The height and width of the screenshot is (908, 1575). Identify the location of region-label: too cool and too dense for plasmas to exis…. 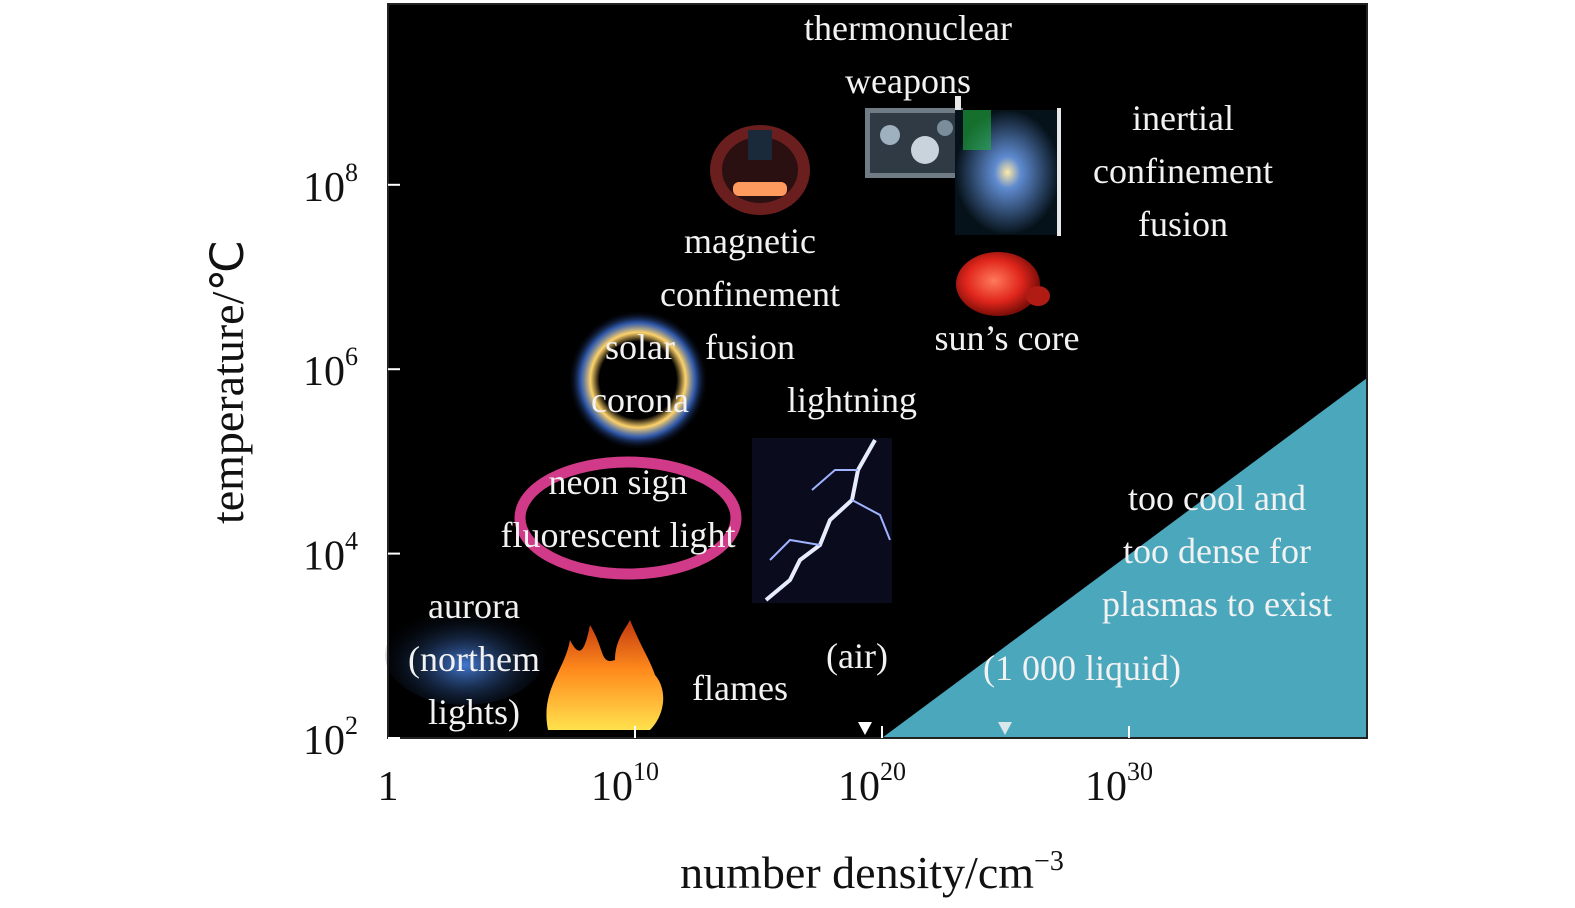
(1217, 551).